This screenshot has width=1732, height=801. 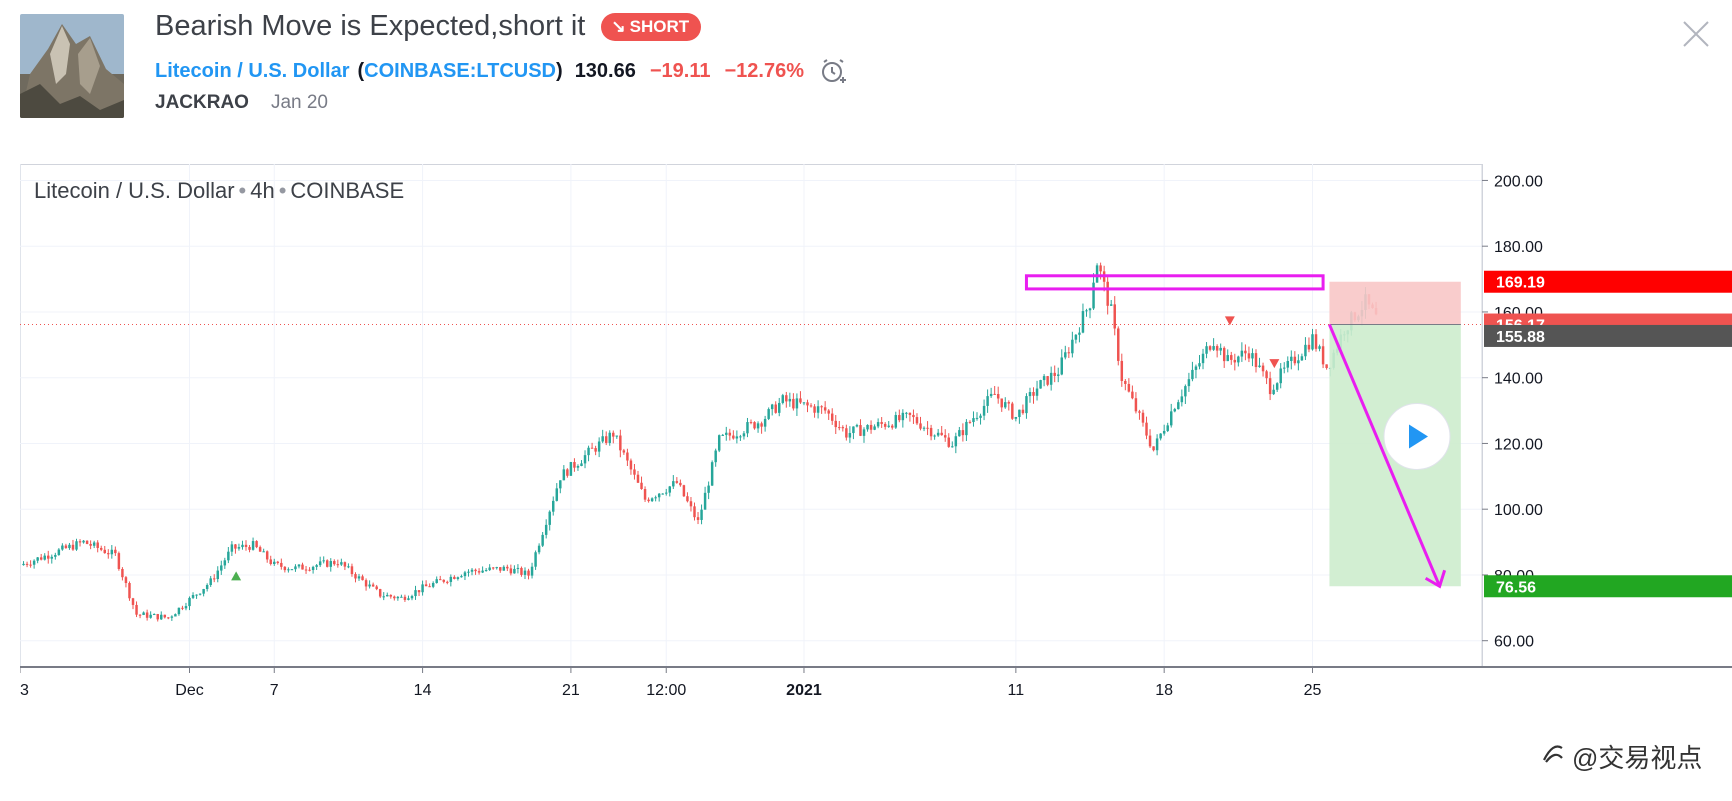 I want to click on author-name: JACKRAO, so click(x=202, y=102).